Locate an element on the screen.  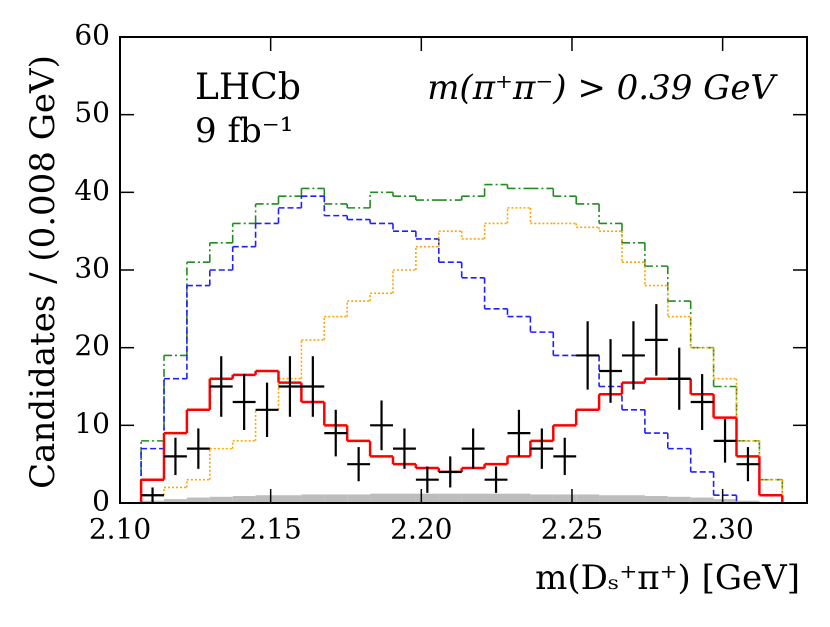
x-axis-label: m(Dₛ⁺π⁺) [GeV] is located at coordinates (667, 578).